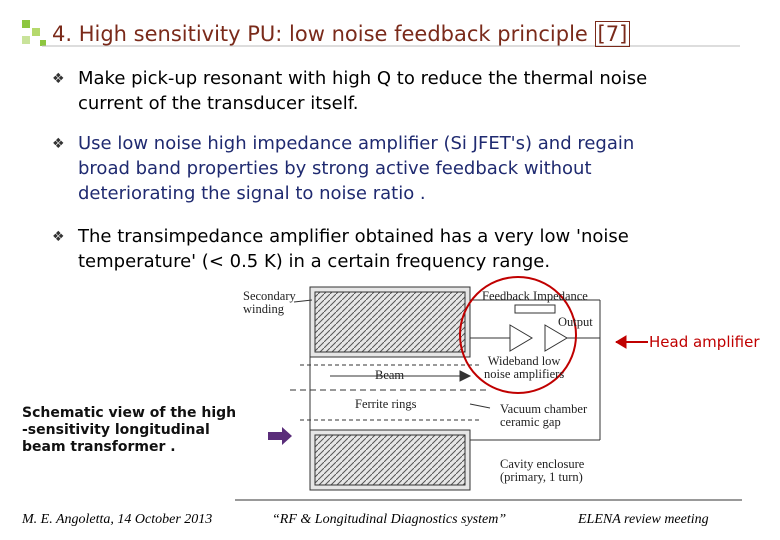 The width and height of the screenshot is (780, 540). Describe the element at coordinates (129, 413) in the screenshot. I see `text-line: Schematic view of the high` at that location.